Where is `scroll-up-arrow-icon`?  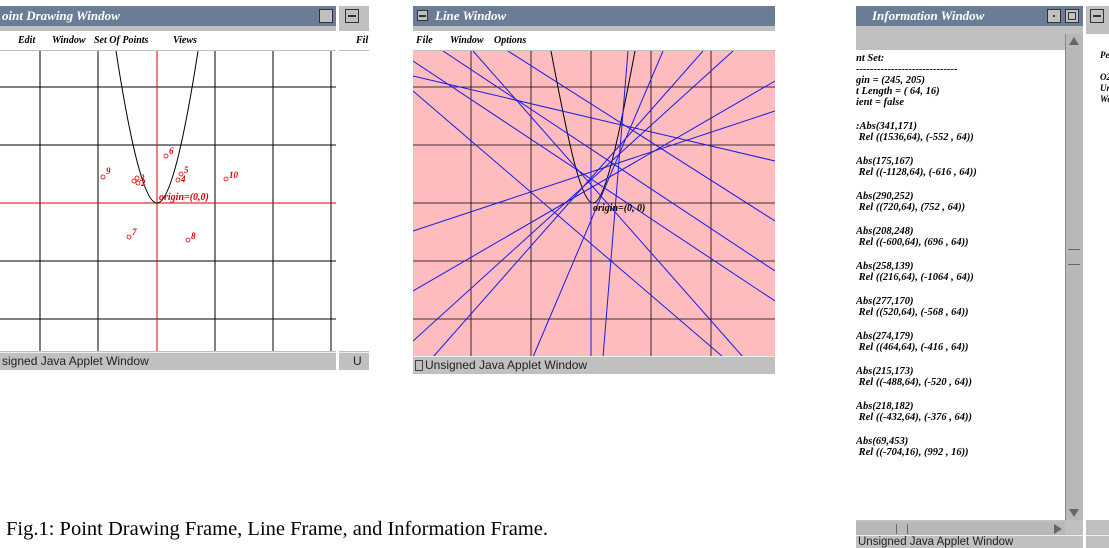
scroll-up-arrow-icon is located at coordinates (1074, 41).